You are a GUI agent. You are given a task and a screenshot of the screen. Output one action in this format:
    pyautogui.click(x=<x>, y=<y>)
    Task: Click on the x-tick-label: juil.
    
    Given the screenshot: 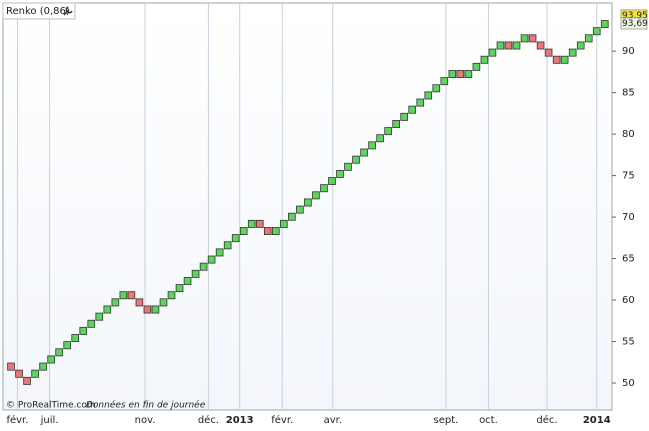 What is the action you would take?
    pyautogui.click(x=49, y=420)
    